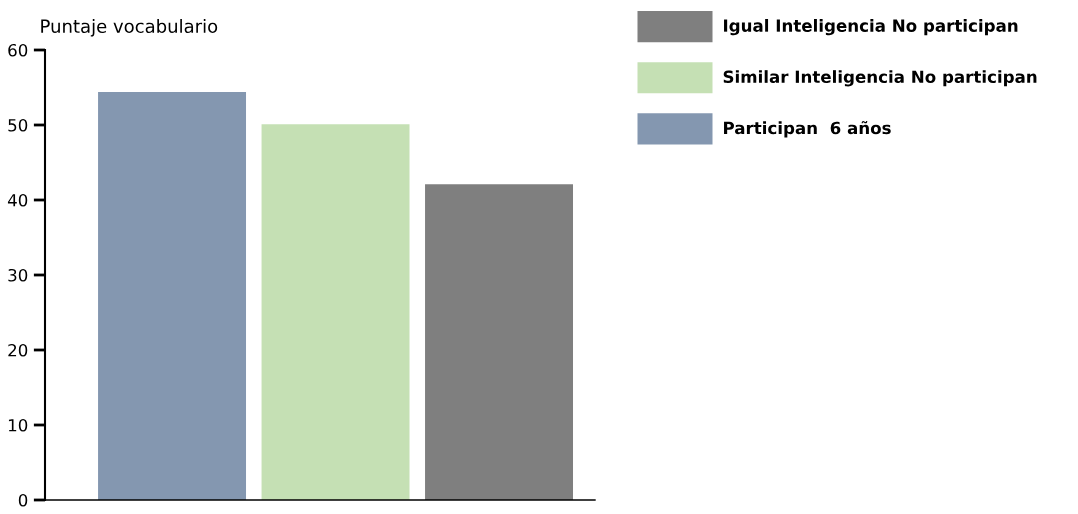 This screenshot has width=1078, height=514. Describe the element at coordinates (18, 350) in the screenshot. I see `y-tick-label: 20` at that location.